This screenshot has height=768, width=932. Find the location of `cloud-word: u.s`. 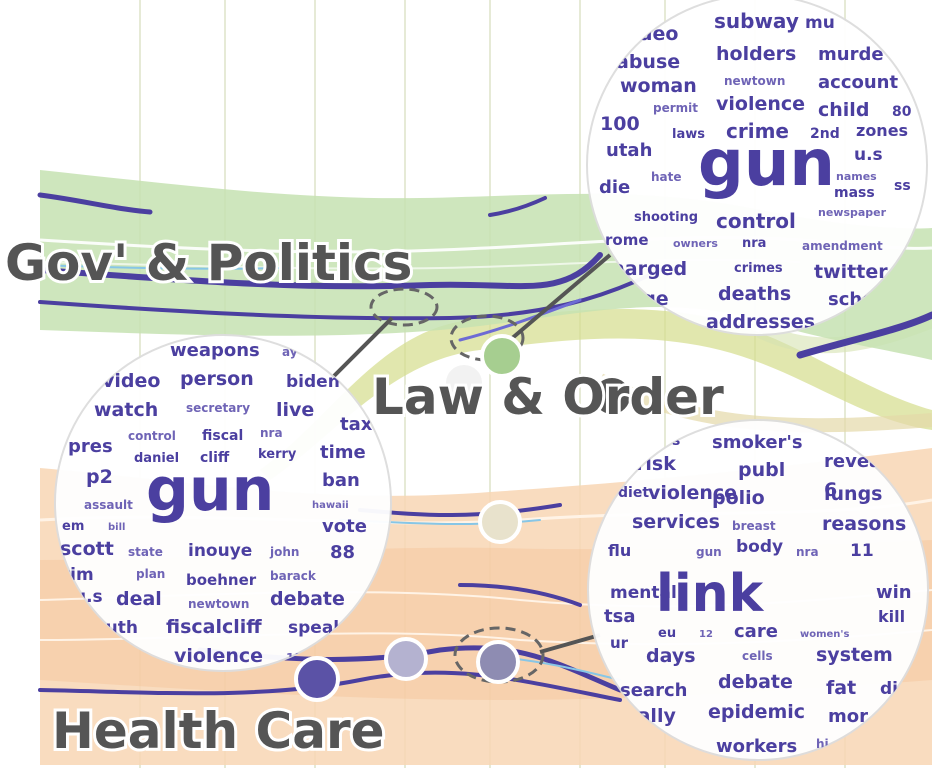

cloud-word: u.s is located at coordinates (868, 155).